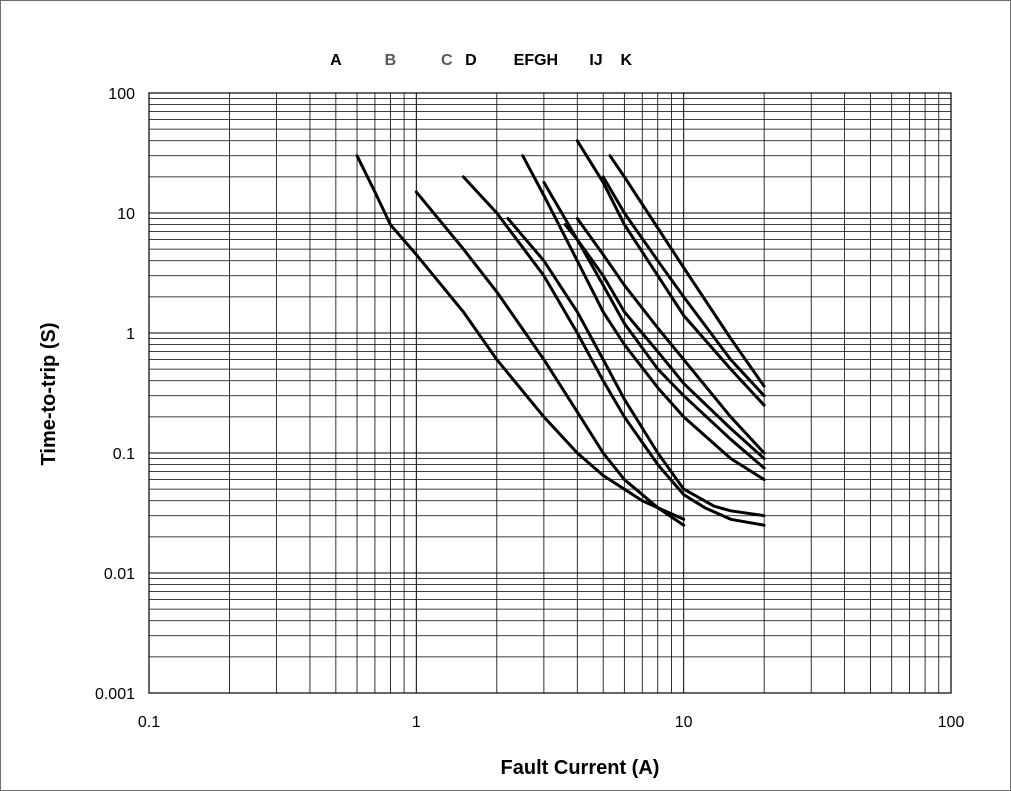 The height and width of the screenshot is (791, 1011). What do you see at coordinates (626, 60) in the screenshot?
I see `curve-label-7: K` at bounding box center [626, 60].